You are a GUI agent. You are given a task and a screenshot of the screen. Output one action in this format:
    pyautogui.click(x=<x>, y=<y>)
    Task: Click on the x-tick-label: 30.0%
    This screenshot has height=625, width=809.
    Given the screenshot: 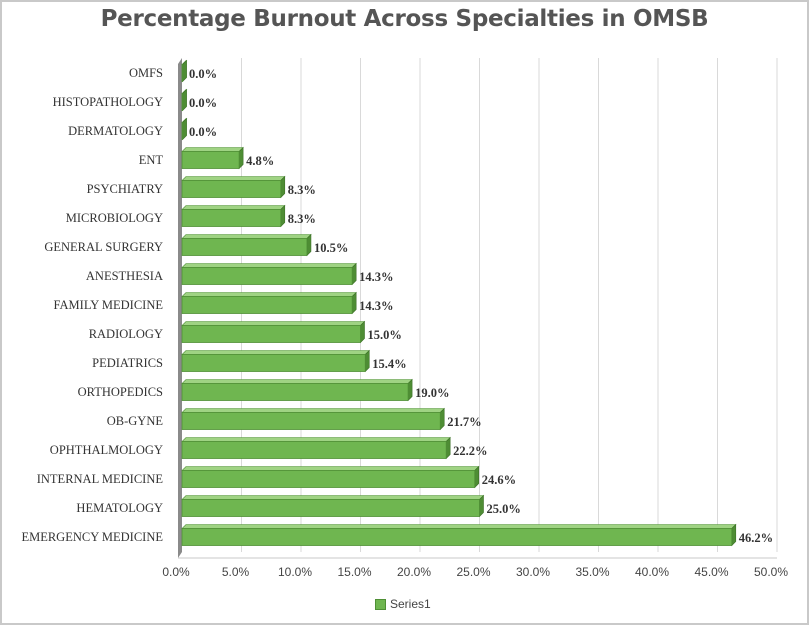 What is the action you would take?
    pyautogui.click(x=533, y=572)
    